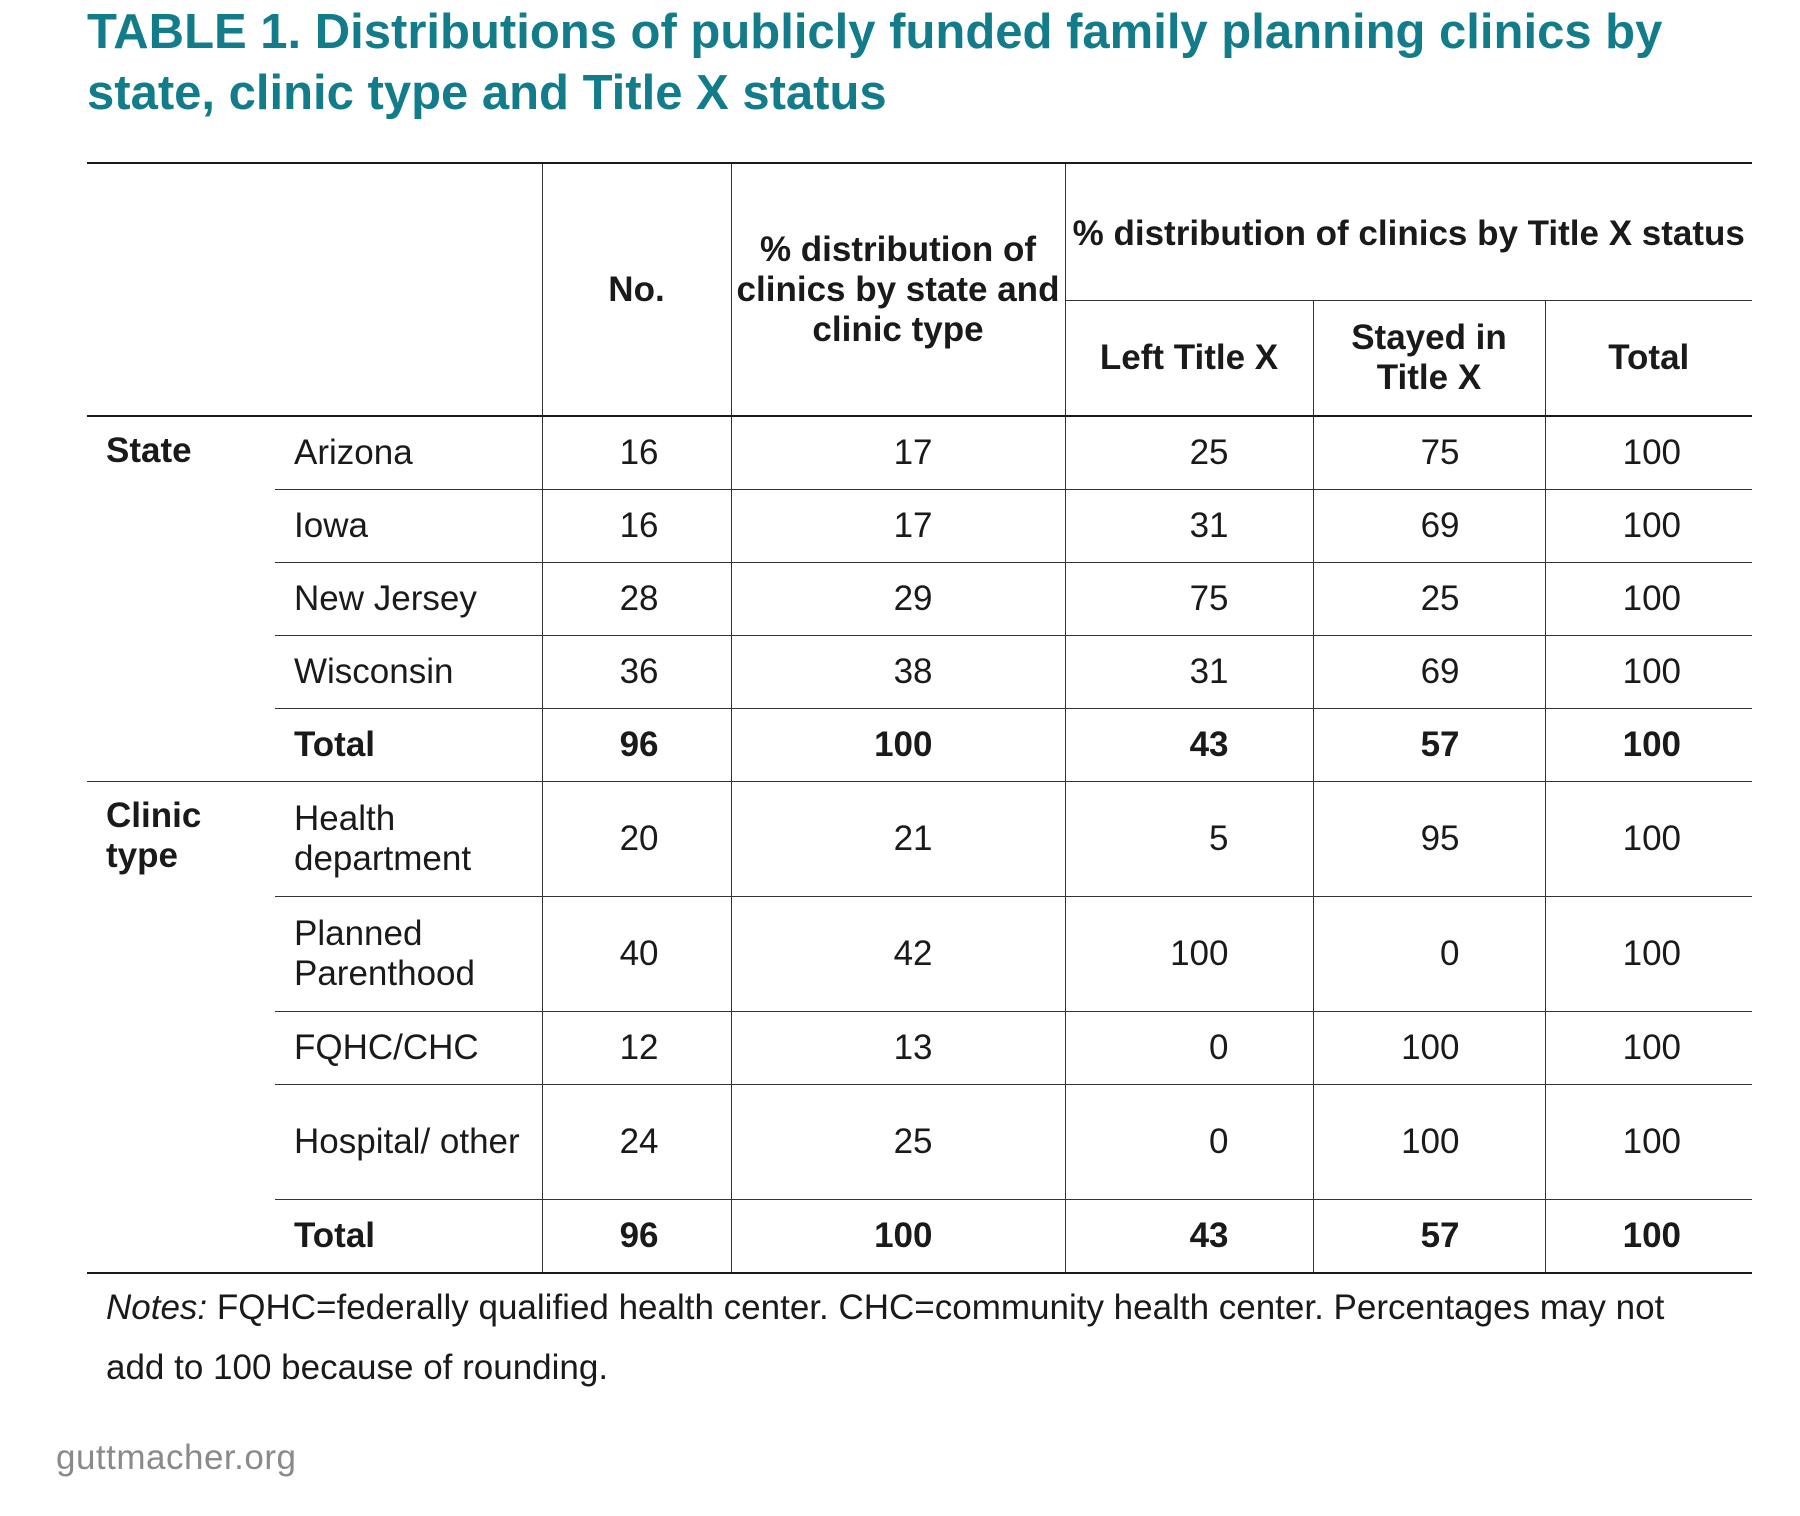 The height and width of the screenshot is (1516, 1800). Describe the element at coordinates (1188, 358) in the screenshot. I see `header-left-title-x: Left Title X` at that location.